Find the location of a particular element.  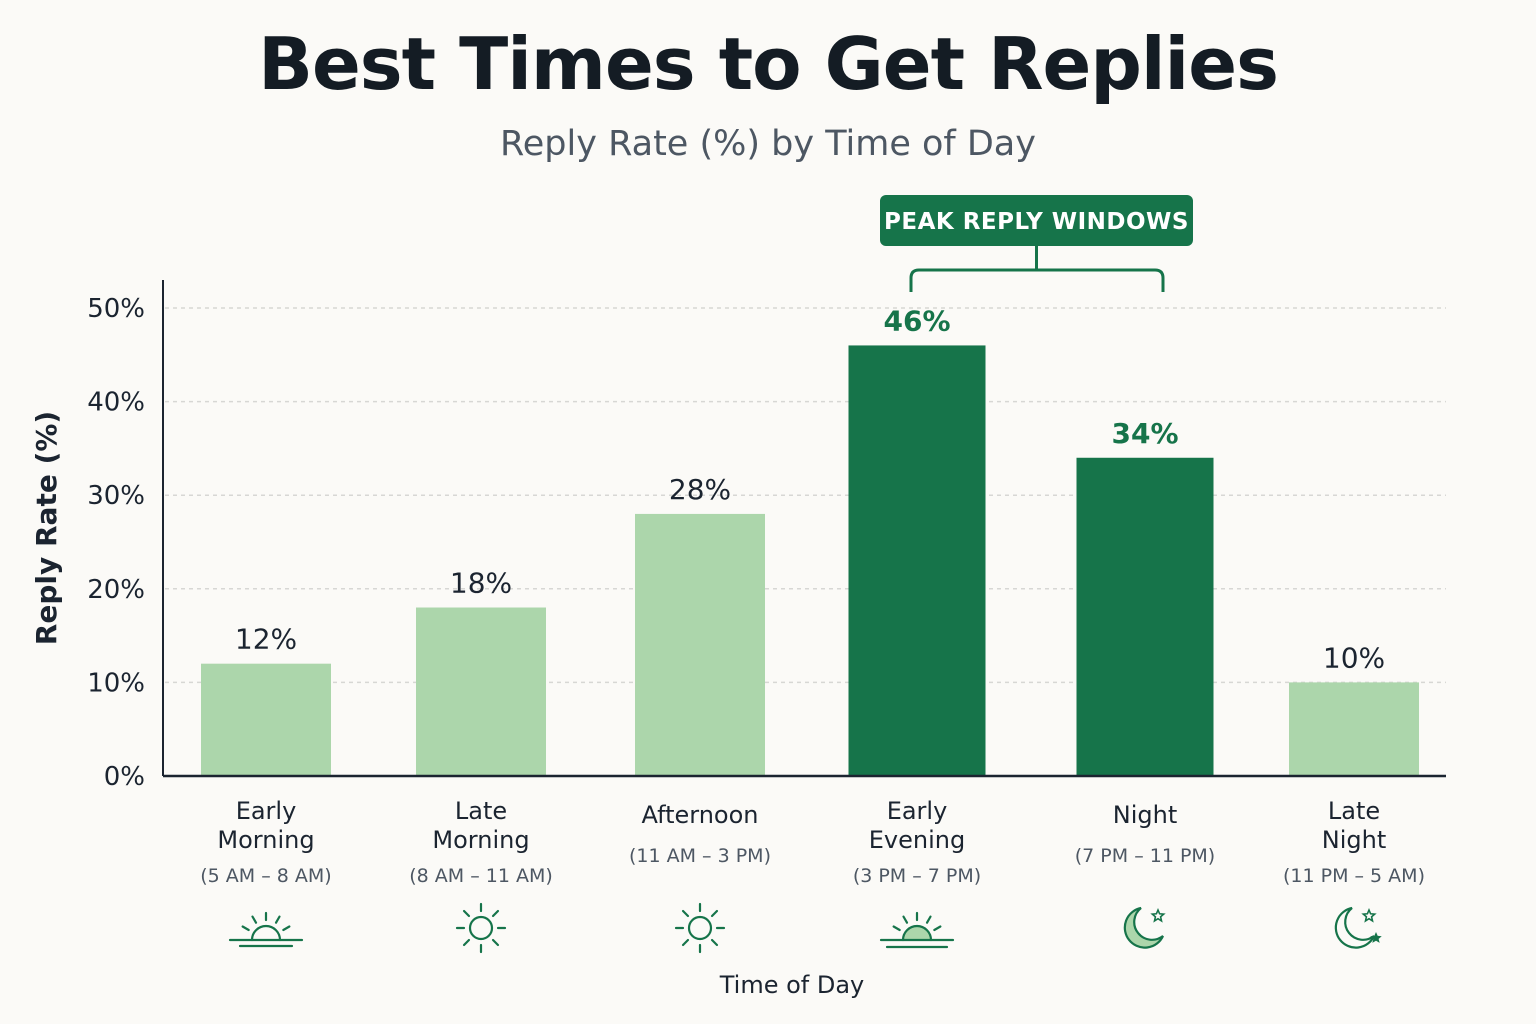

bar-value-label: 34% is located at coordinates (1144, 433).